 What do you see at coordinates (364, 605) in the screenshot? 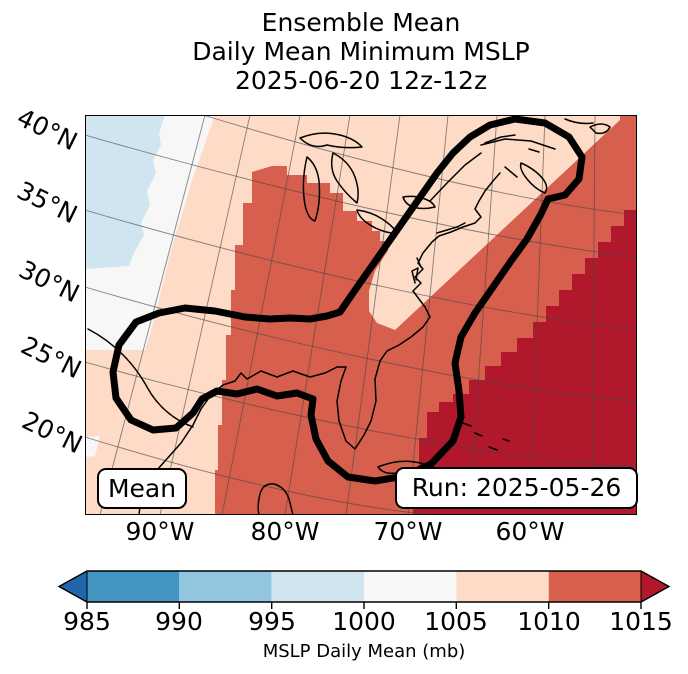
I see `colorbar-tick-marks` at bounding box center [364, 605].